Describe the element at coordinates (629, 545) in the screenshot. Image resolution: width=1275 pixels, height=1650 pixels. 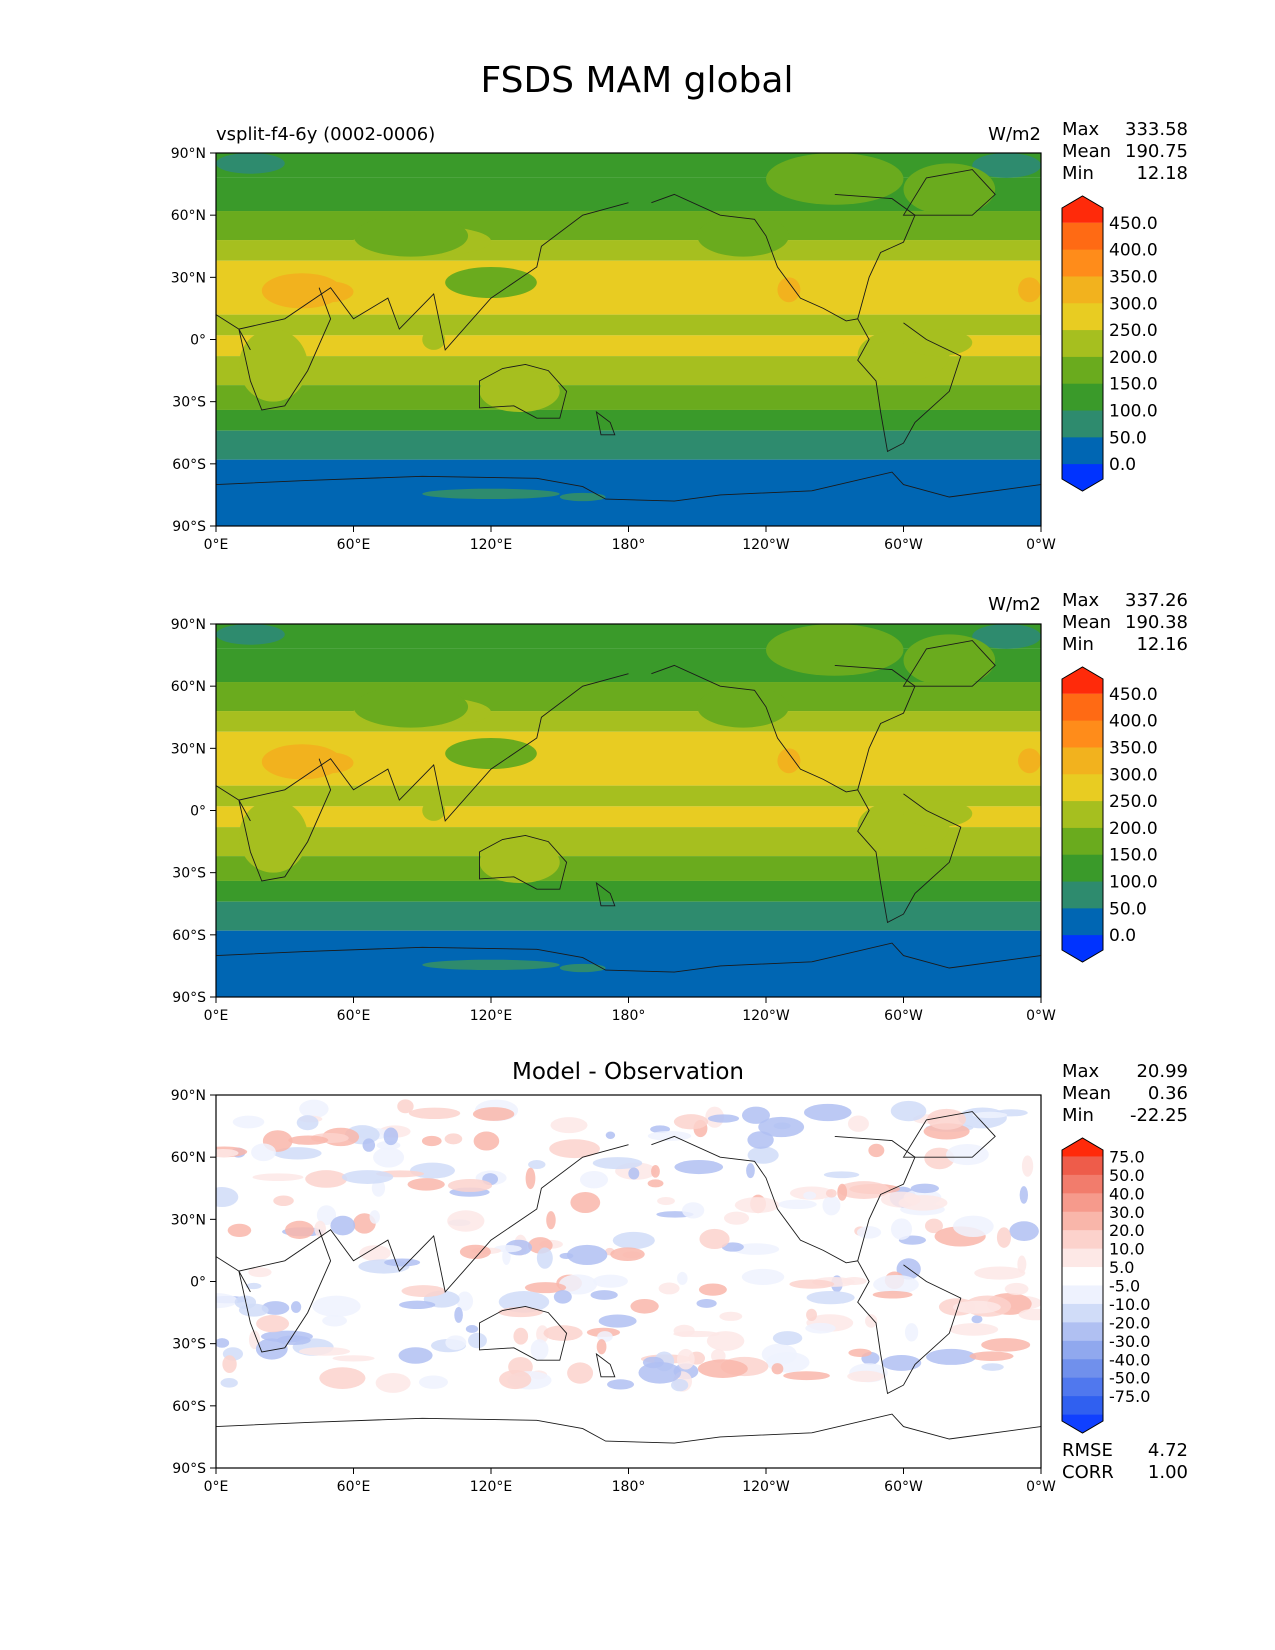
I see `lon-tick-label: 180°` at that location.